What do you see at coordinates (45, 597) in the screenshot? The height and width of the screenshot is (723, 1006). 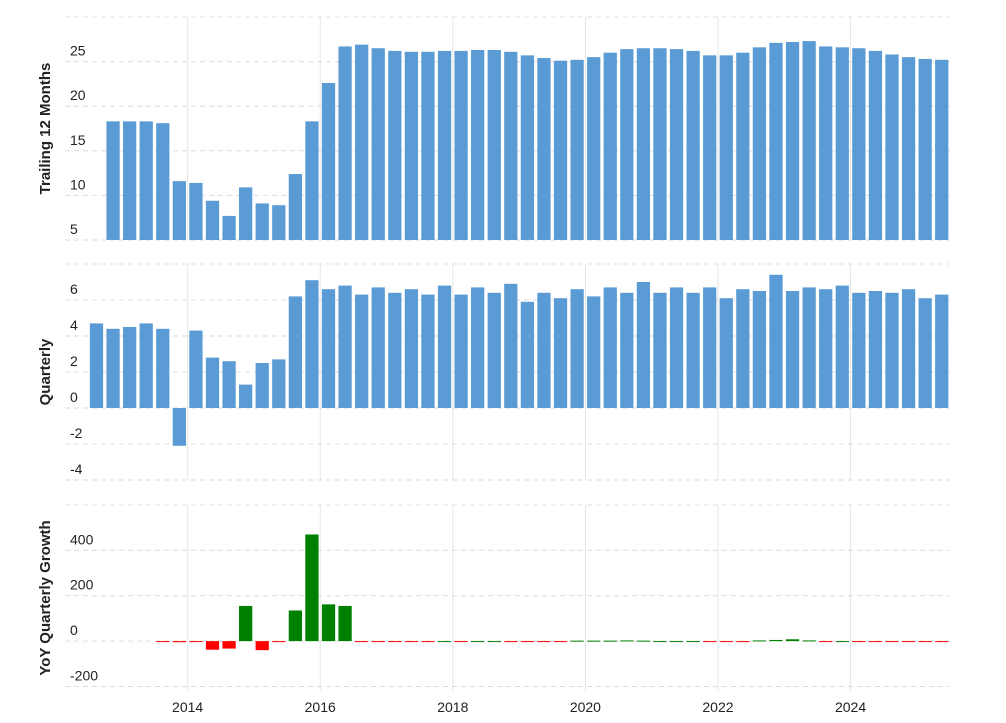 I see `y-axis-label: YoY Quarterly Growth` at bounding box center [45, 597].